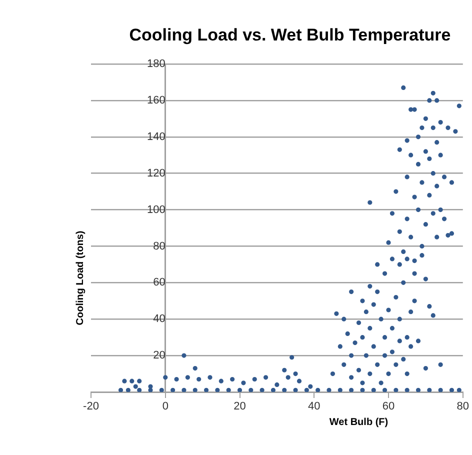 The image size is (472, 455). What do you see at coordinates (314, 406) in the screenshot?
I see `x-tick-label: 40` at bounding box center [314, 406].